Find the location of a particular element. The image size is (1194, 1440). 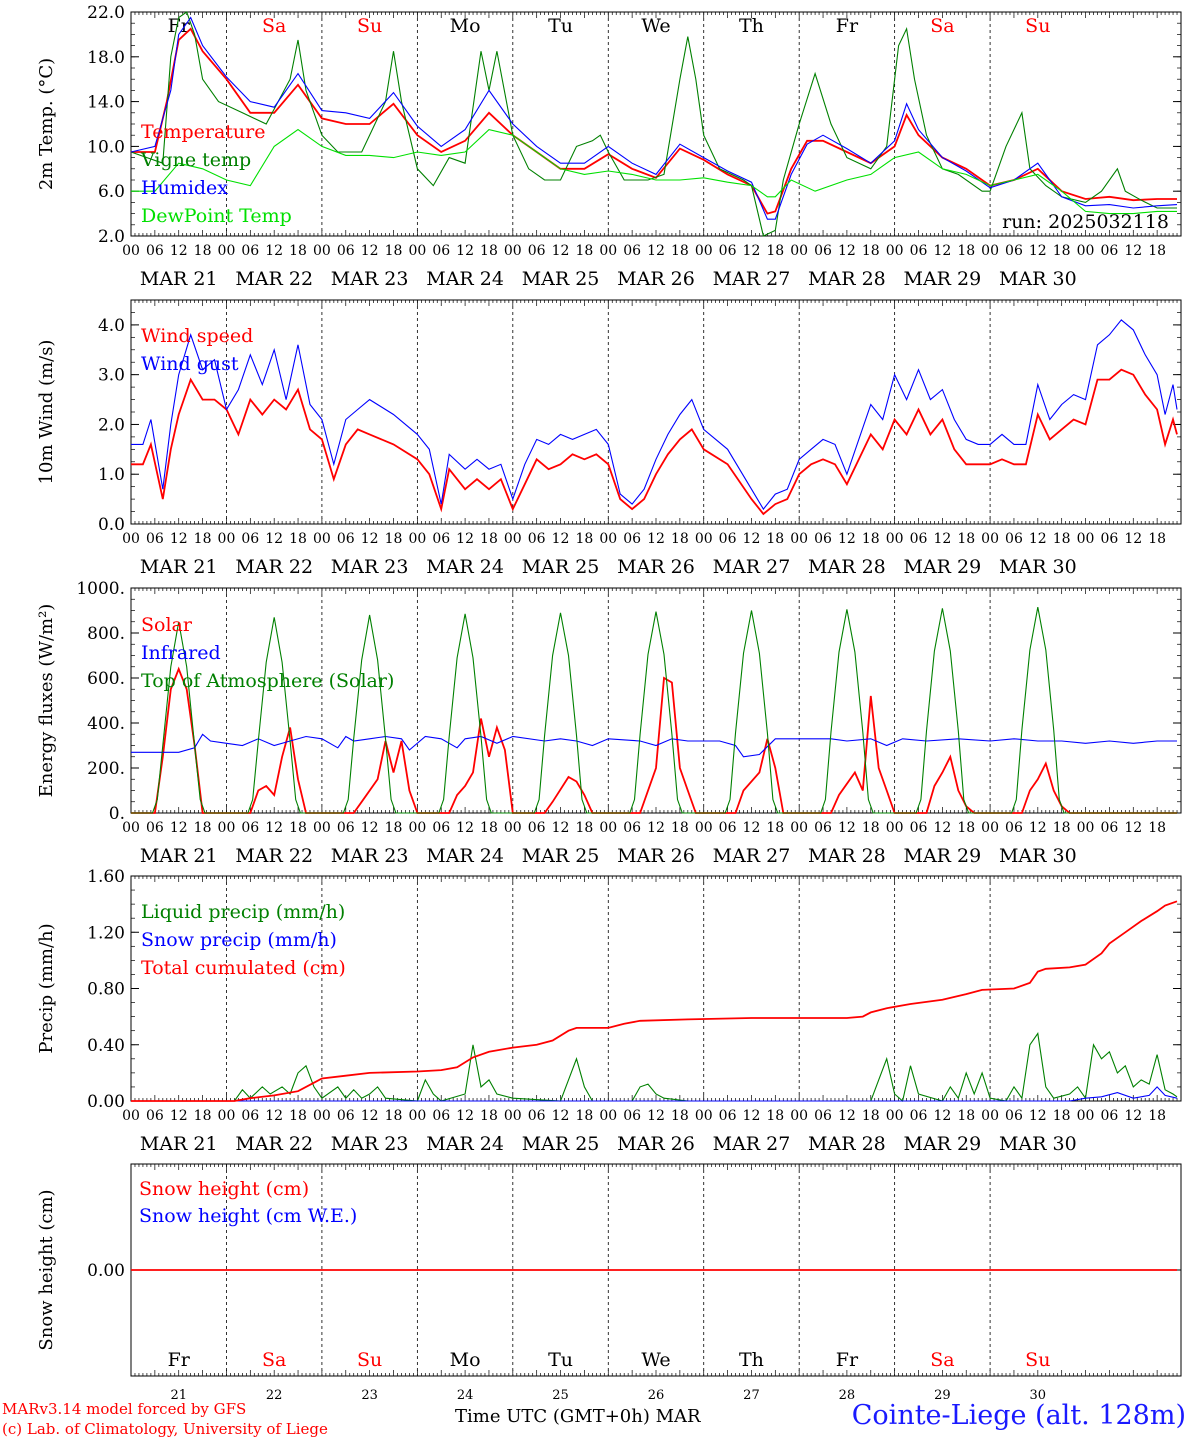

y-tick-label: 10.0 is located at coordinates (106, 147).